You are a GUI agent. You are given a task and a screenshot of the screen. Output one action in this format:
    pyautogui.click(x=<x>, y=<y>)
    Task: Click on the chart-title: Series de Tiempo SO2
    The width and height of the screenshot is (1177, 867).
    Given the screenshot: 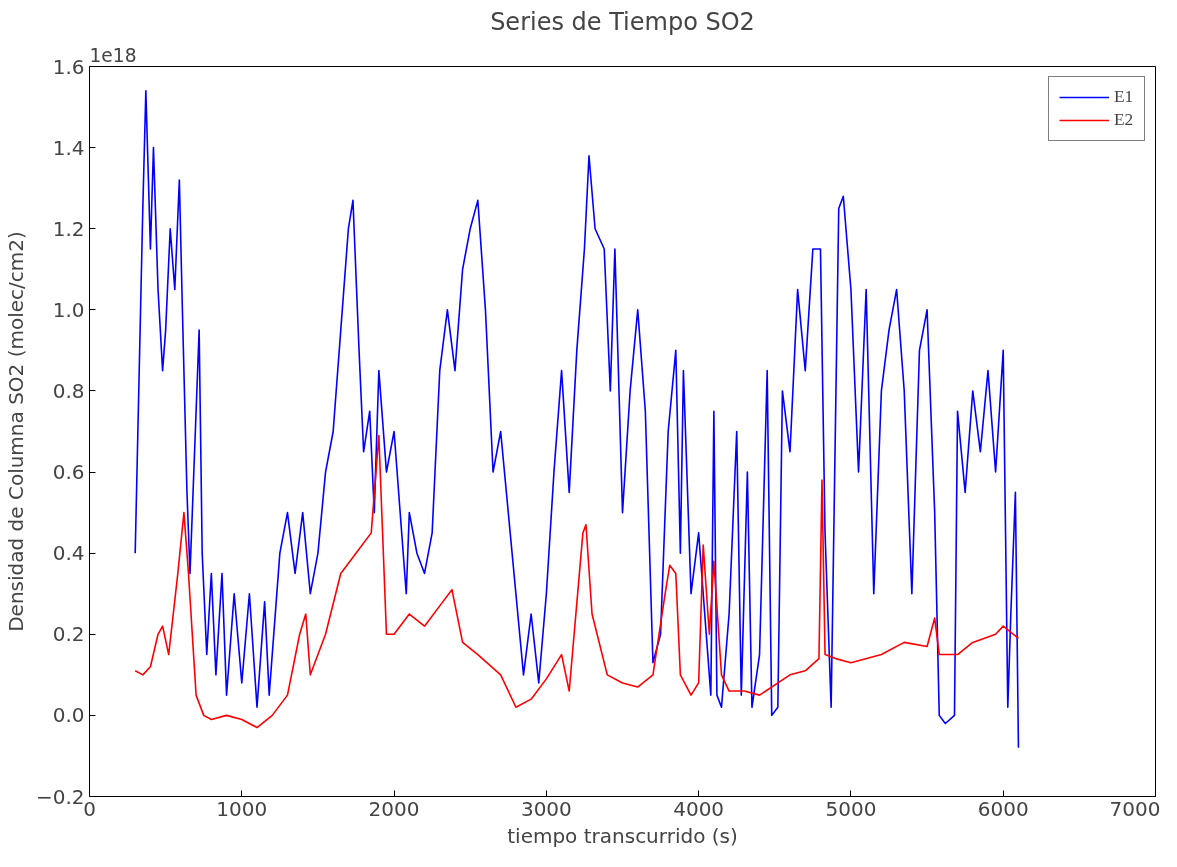 What is the action you would take?
    pyautogui.click(x=622, y=21)
    